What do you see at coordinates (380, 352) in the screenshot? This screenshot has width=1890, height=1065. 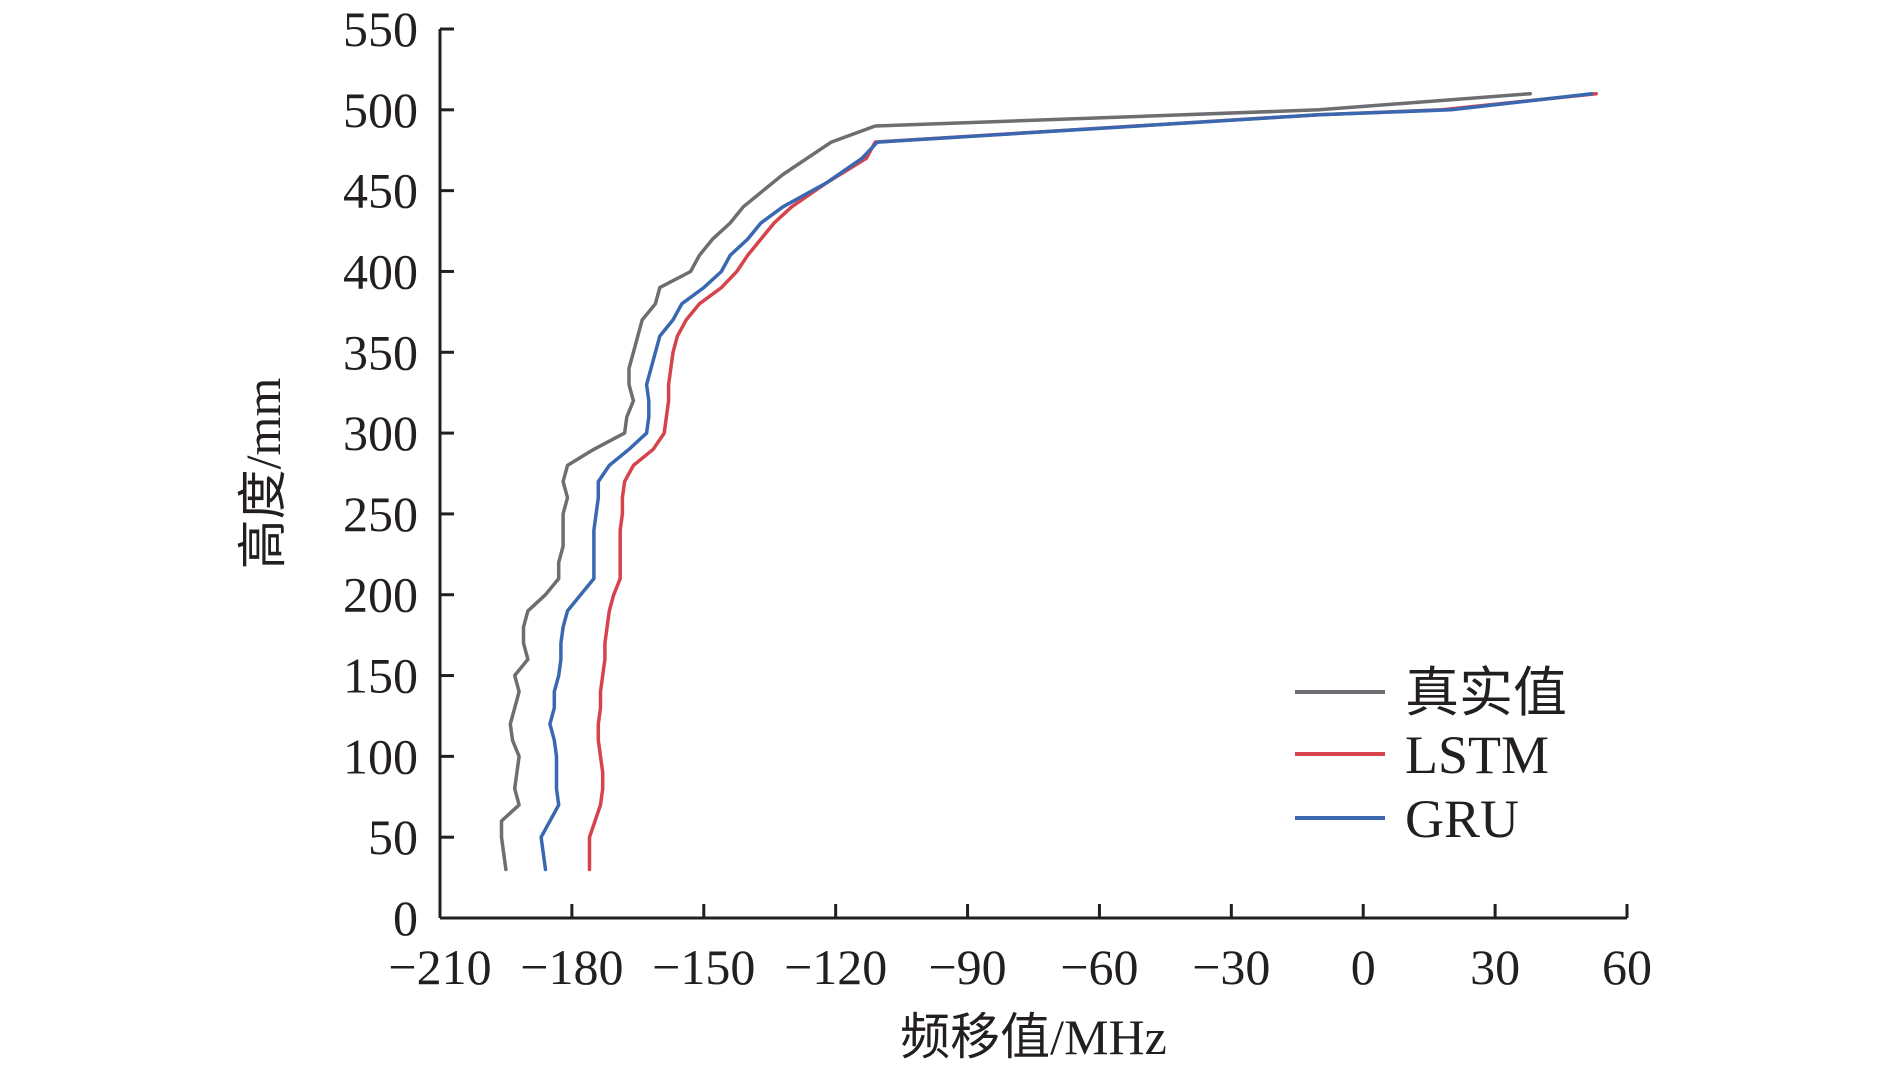 I see `y-tick-label: 350` at bounding box center [380, 352].